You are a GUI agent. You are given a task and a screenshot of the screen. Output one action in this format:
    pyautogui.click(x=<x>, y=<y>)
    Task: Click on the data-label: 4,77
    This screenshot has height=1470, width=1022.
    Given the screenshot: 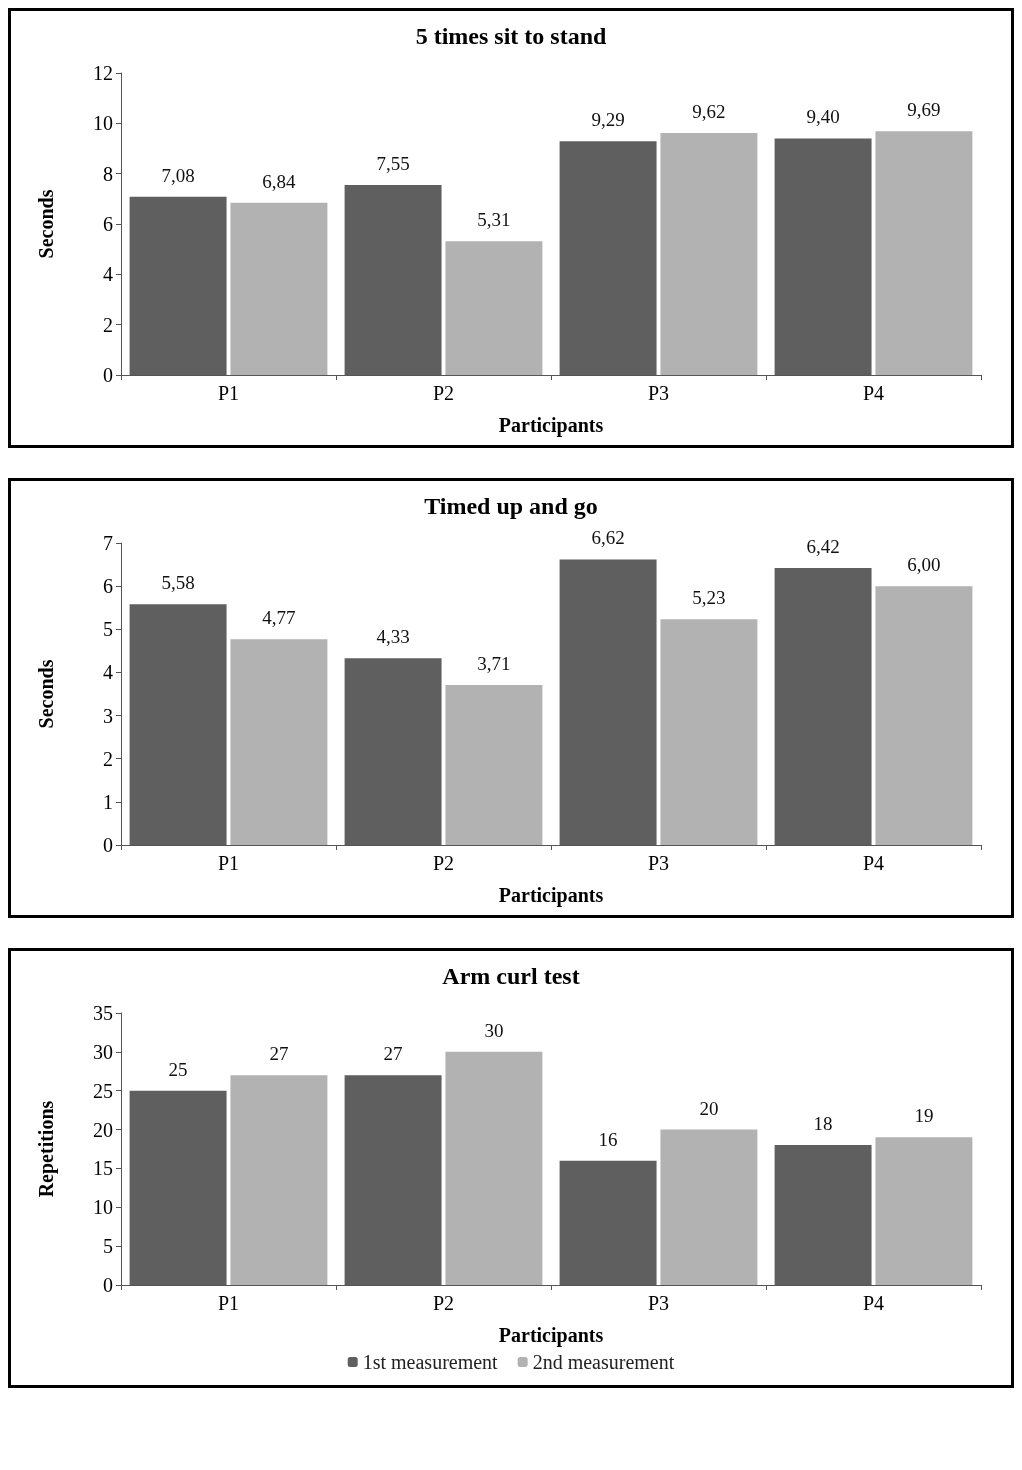 What is the action you would take?
    pyautogui.click(x=279, y=618)
    